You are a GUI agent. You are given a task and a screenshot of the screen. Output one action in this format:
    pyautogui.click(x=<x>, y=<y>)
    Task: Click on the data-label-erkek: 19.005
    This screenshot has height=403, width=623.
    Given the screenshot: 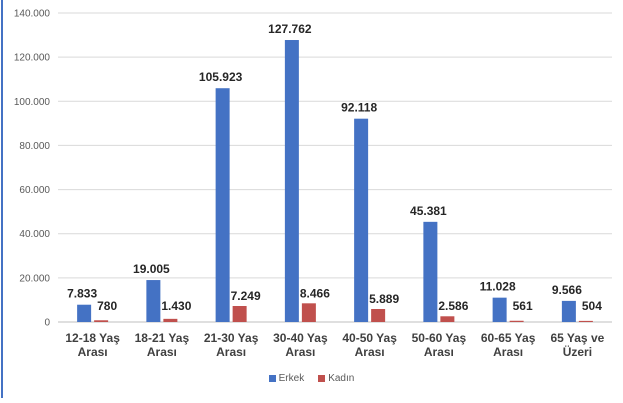 What is the action you would take?
    pyautogui.click(x=151, y=269)
    